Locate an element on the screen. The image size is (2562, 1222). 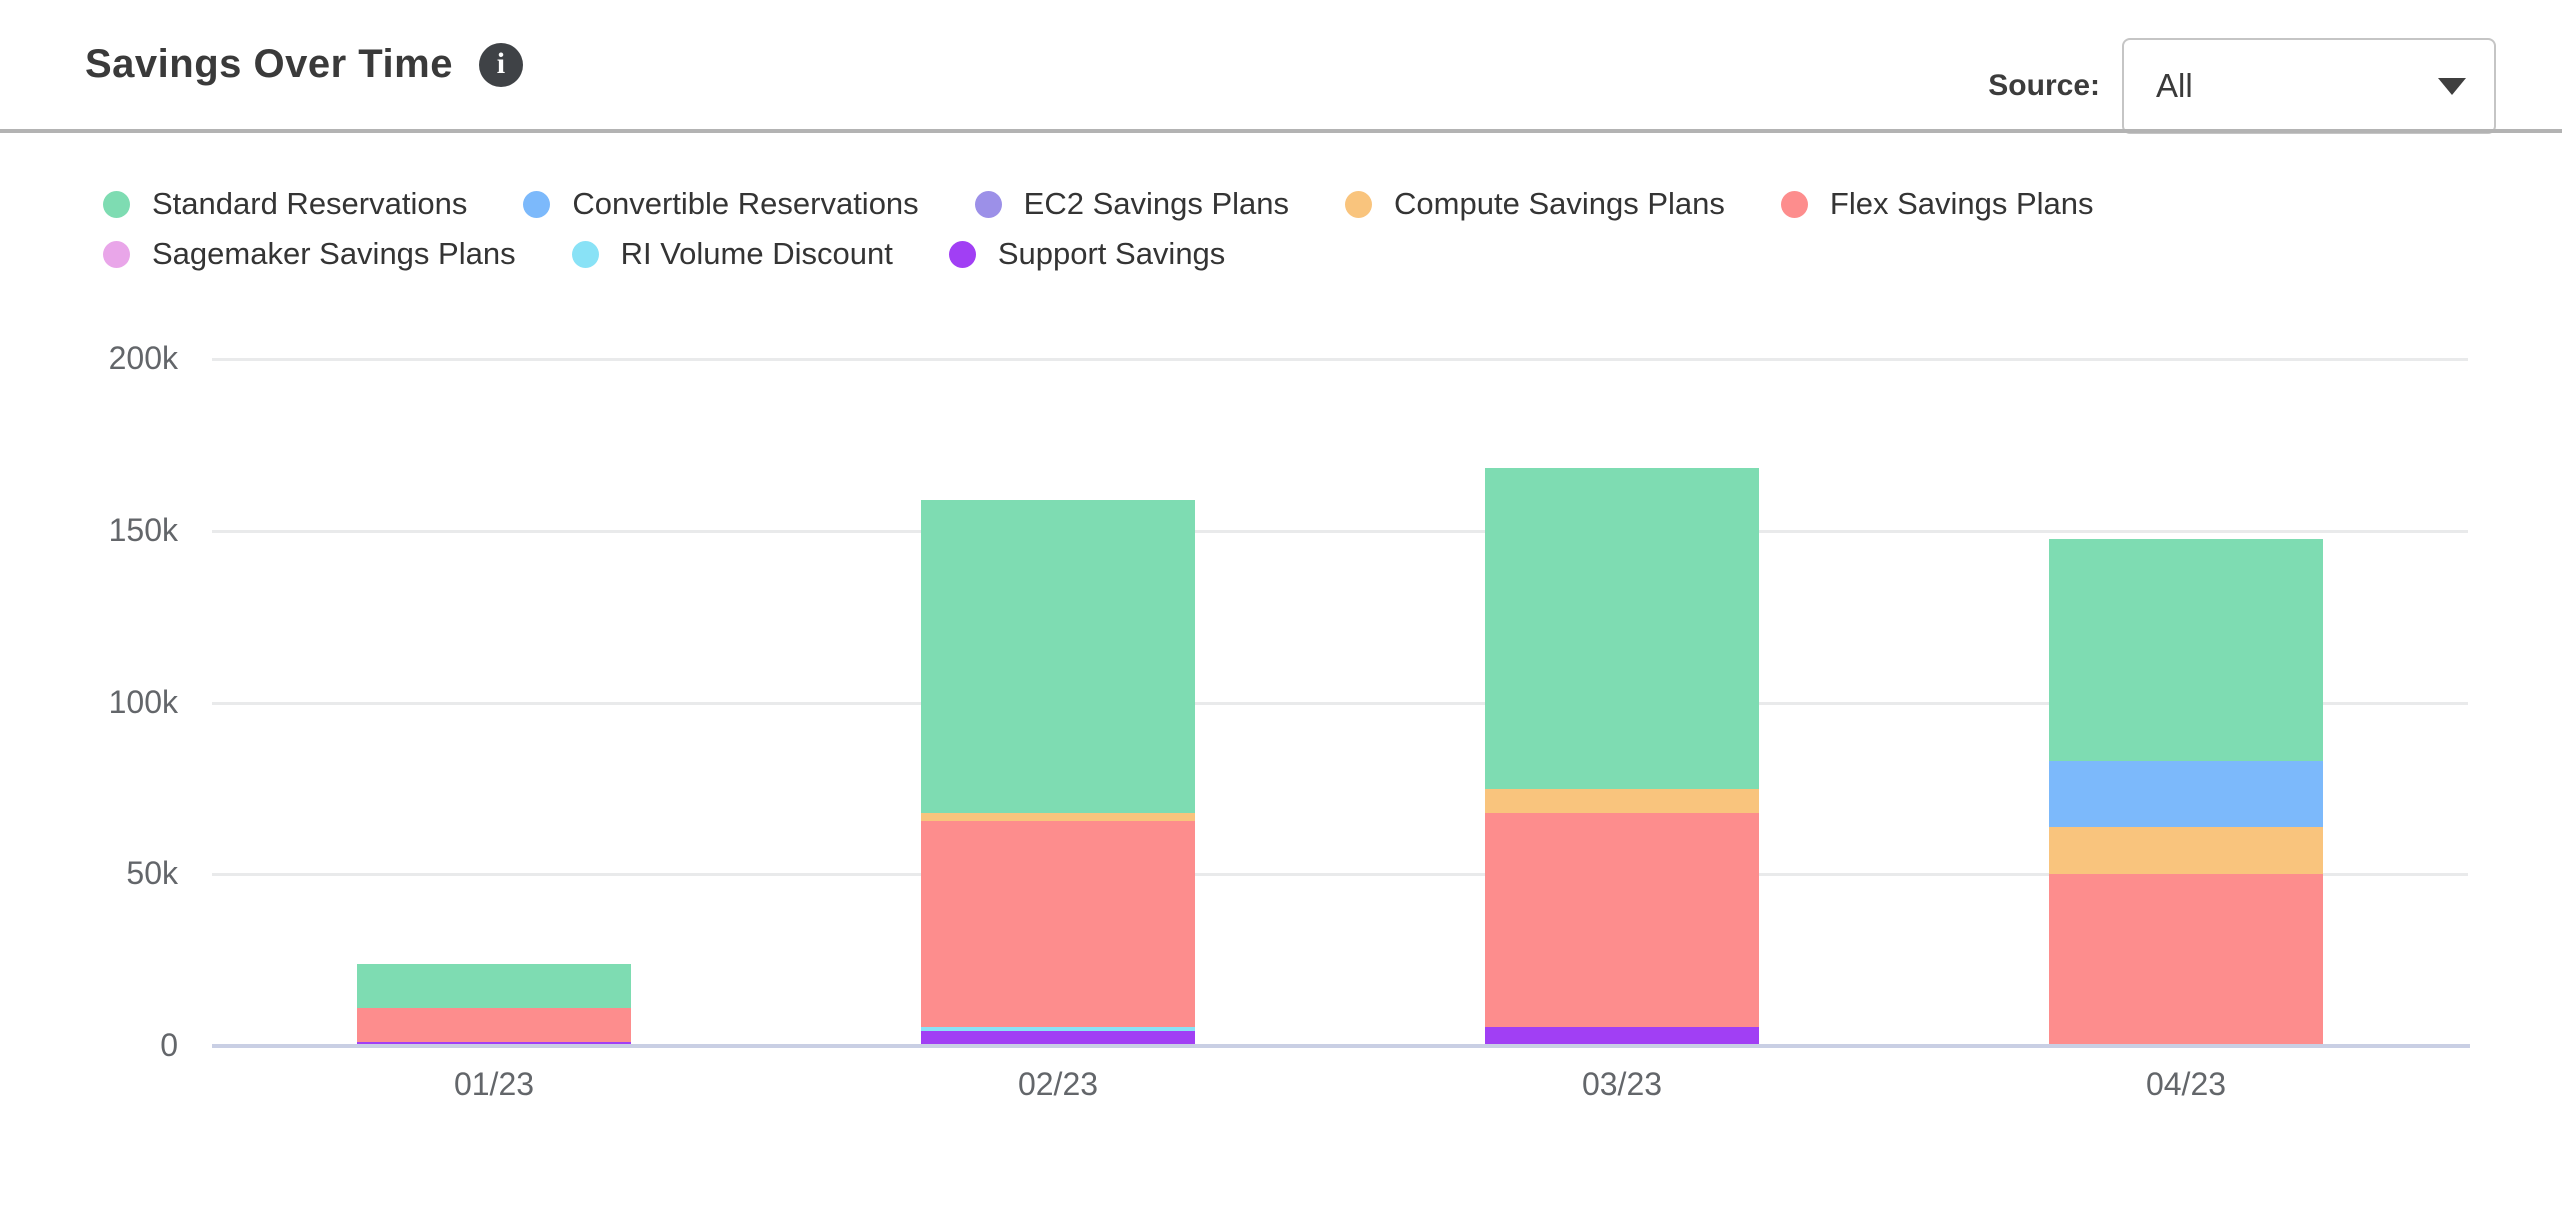
y-tick-label: 0 is located at coordinates (169, 1045).